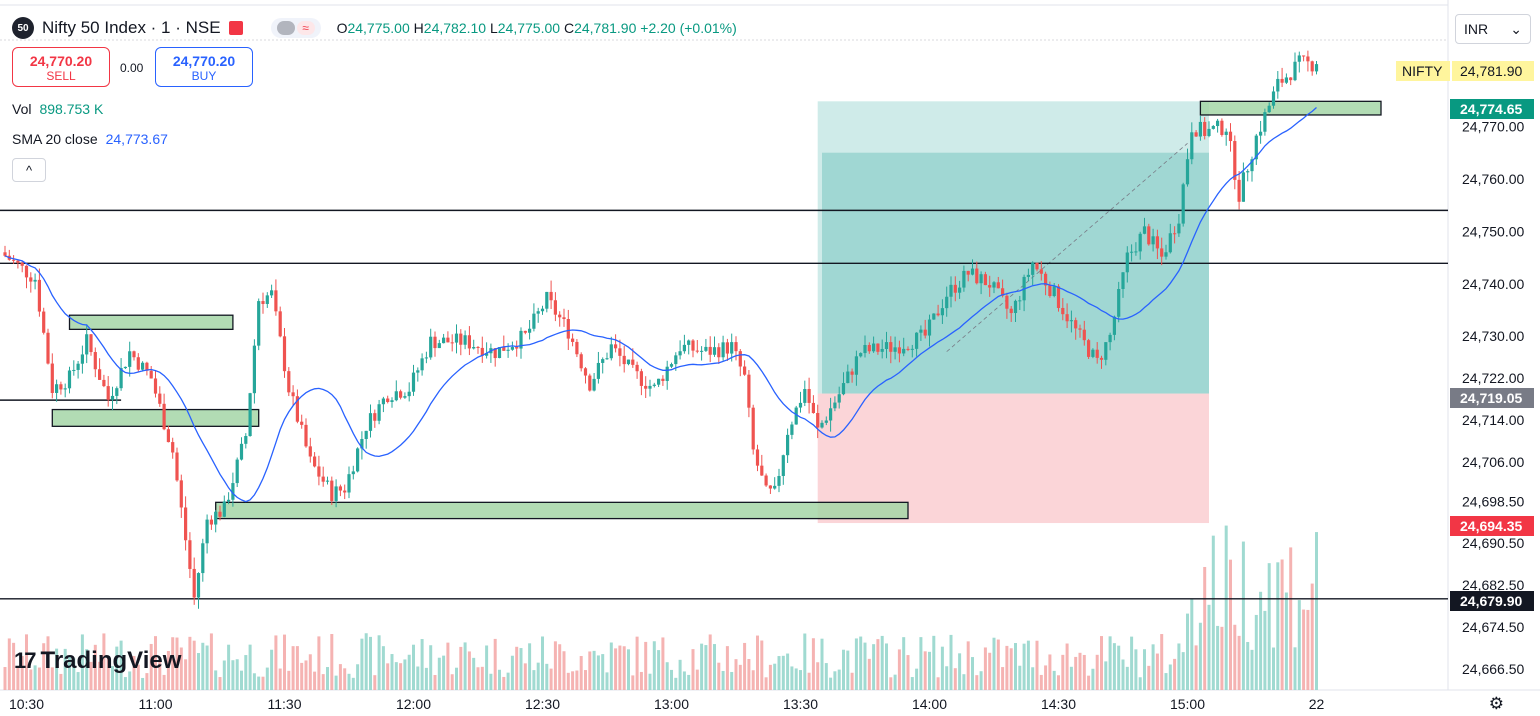 The width and height of the screenshot is (1540, 716). What do you see at coordinates (155, 417) in the screenshot?
I see `zone-rectangle` at bounding box center [155, 417].